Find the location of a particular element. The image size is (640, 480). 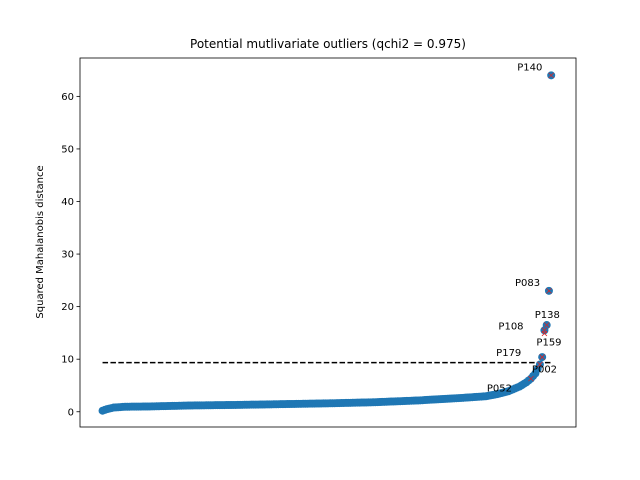

y-tick-label: 30 is located at coordinates (67, 255).